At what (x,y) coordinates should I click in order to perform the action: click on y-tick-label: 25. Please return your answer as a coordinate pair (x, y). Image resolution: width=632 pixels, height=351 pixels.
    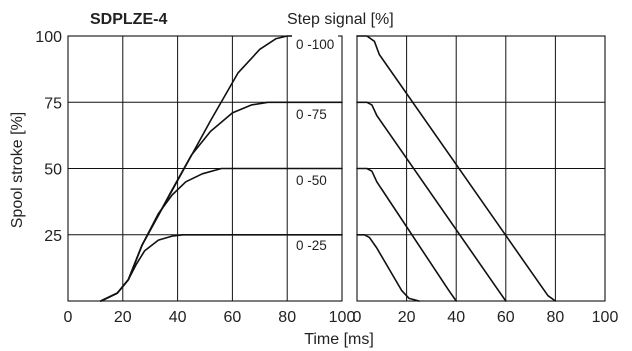
    Looking at the image, I should click on (53, 236).